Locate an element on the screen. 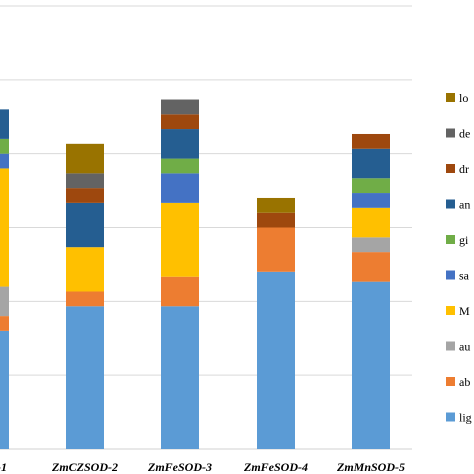 The width and height of the screenshot is (474, 474). legend-swatch-au is located at coordinates (450, 346).